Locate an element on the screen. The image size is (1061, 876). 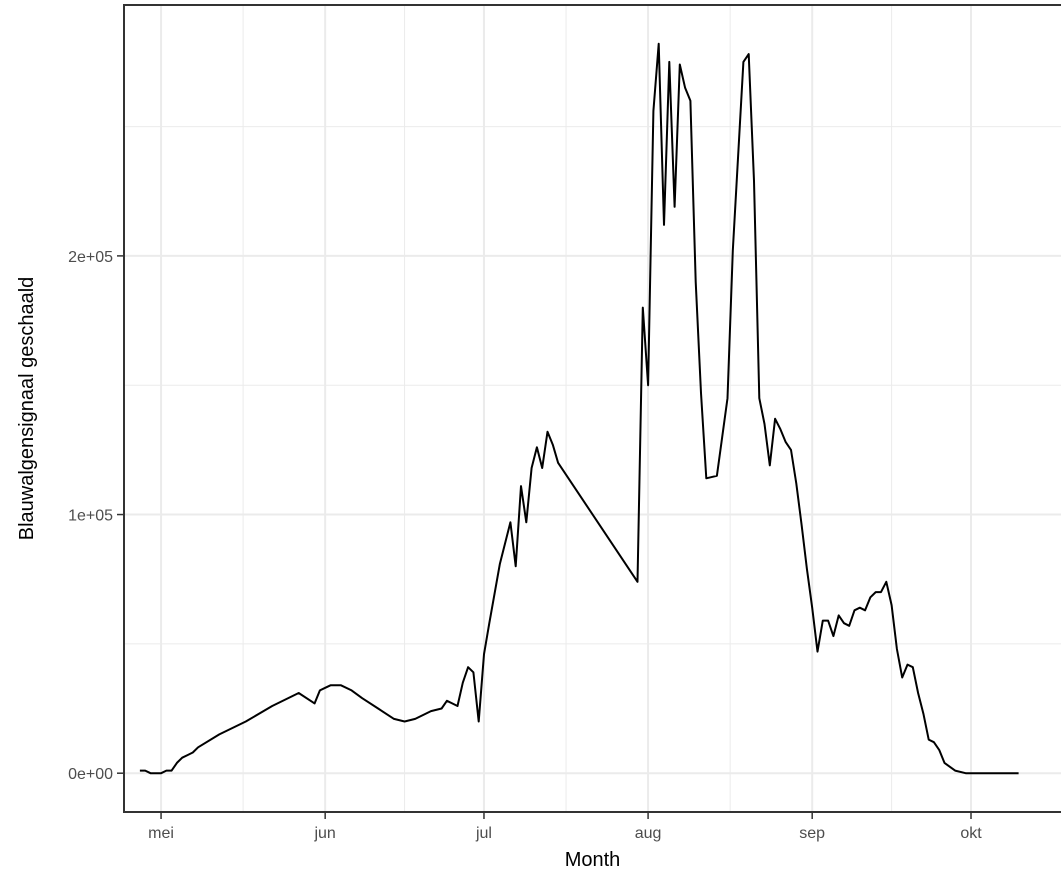
x-tick-label: okt is located at coordinates (971, 833).